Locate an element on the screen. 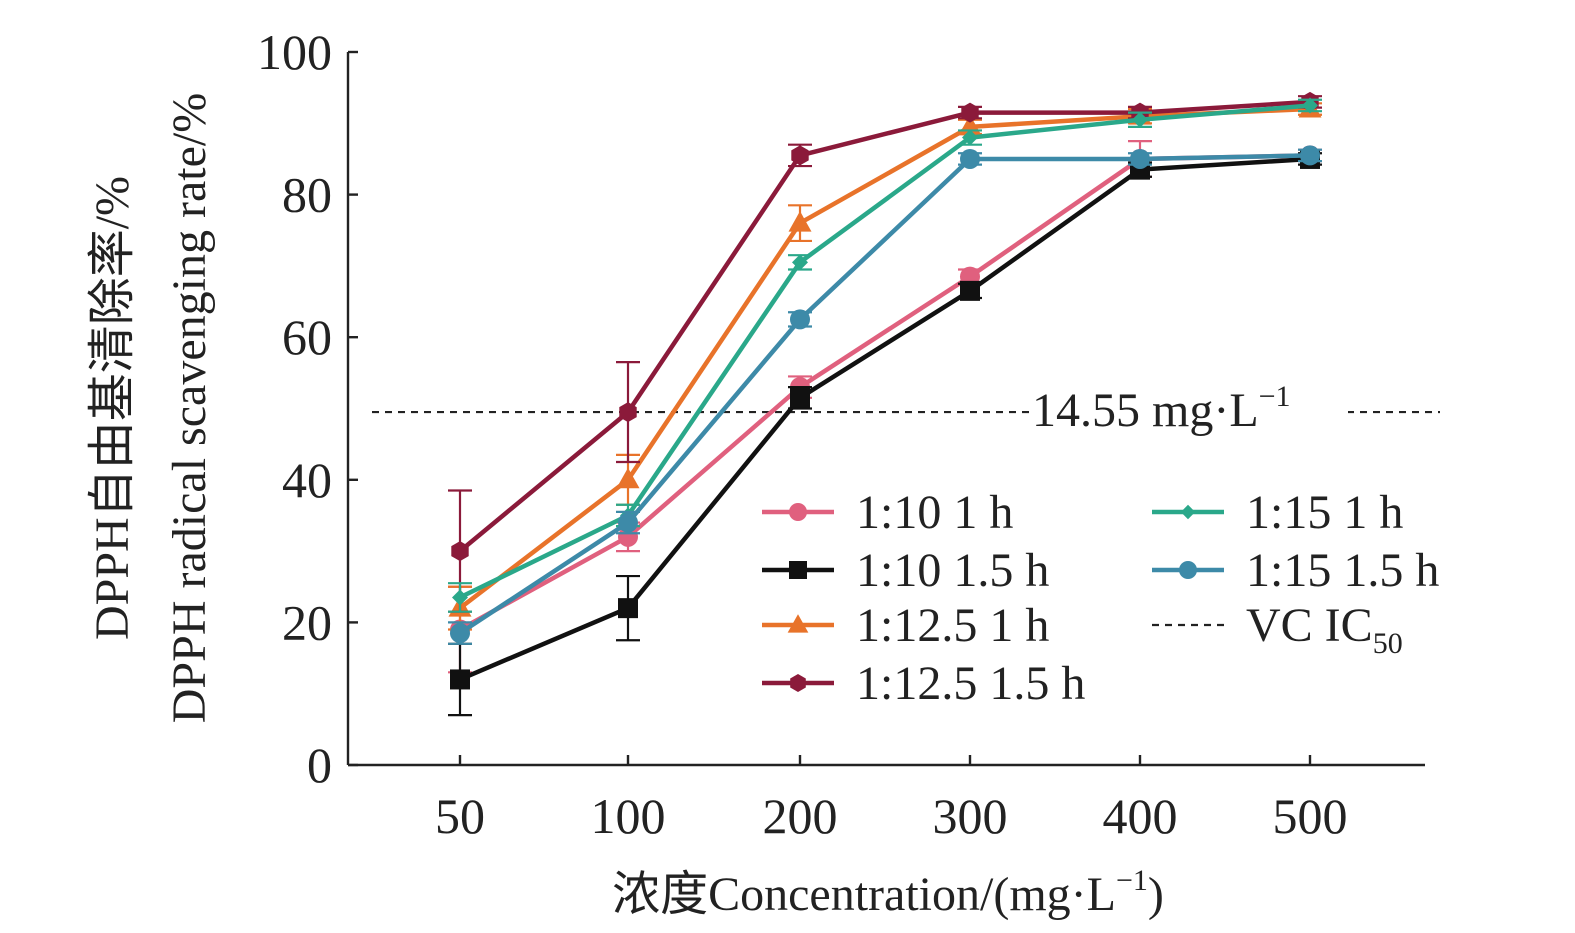  ic50-label-background is located at coordinates (1189, 400).